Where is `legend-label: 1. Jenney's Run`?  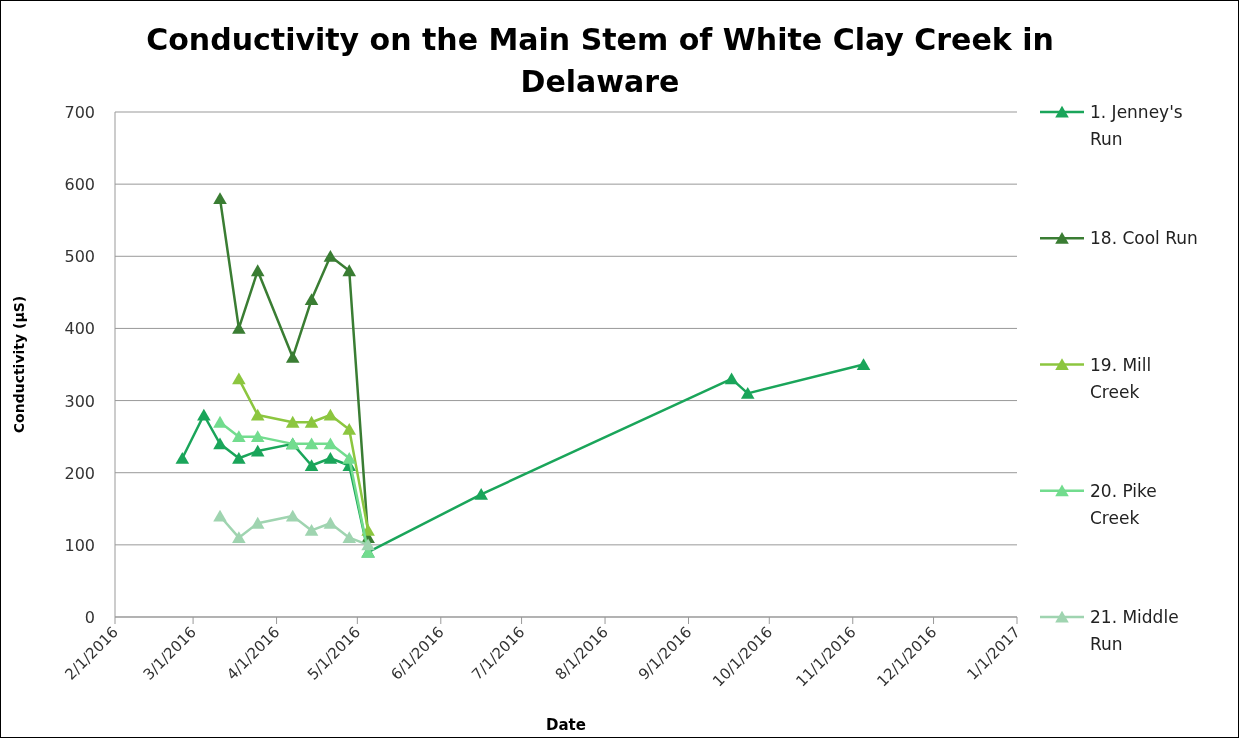 legend-label: 1. Jenney's Run is located at coordinates (1136, 125).